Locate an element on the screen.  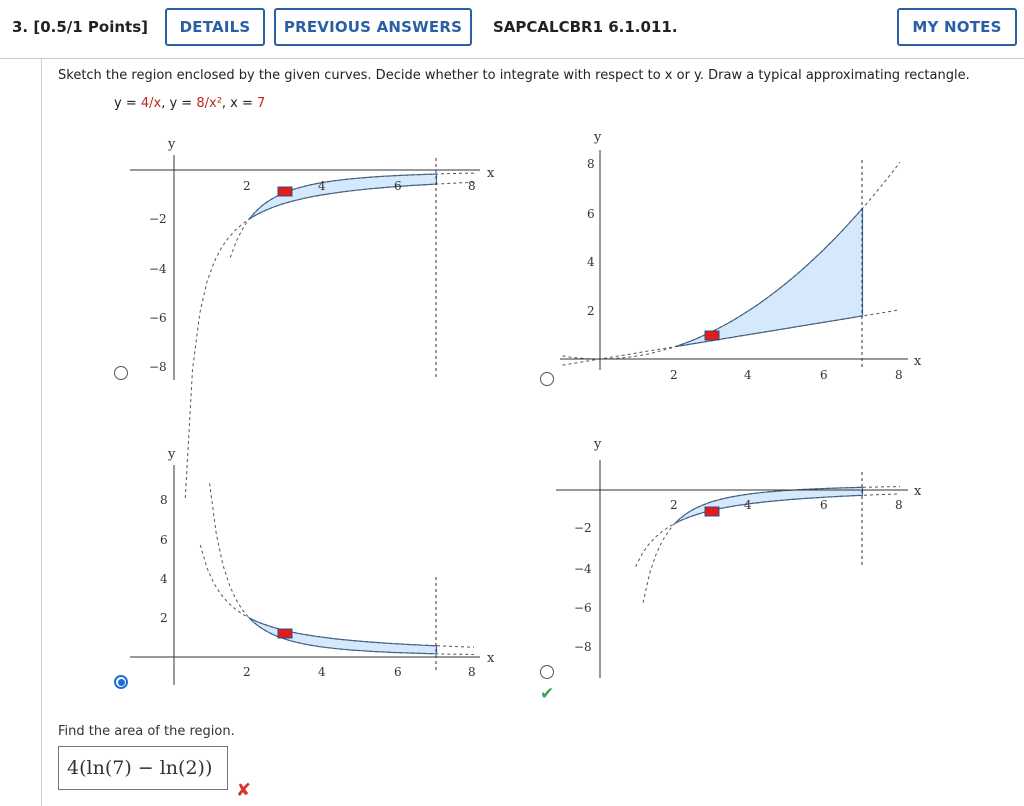
graph-a-y-label: y is located at coordinates (171, 144).